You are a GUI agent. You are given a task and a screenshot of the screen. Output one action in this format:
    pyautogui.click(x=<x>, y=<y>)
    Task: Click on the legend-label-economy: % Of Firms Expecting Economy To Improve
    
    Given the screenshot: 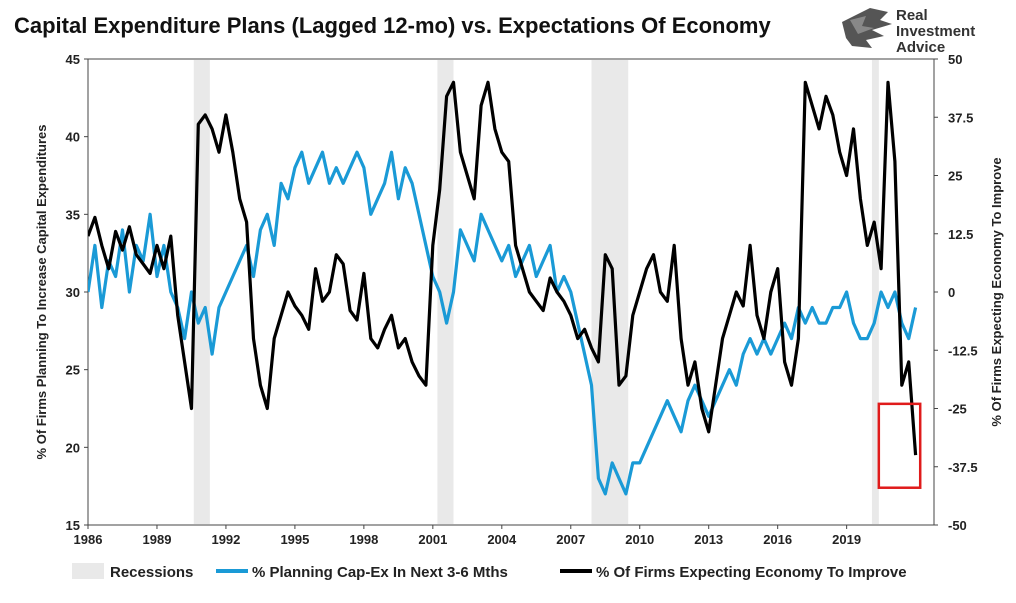 What is the action you would take?
    pyautogui.click(x=751, y=572)
    